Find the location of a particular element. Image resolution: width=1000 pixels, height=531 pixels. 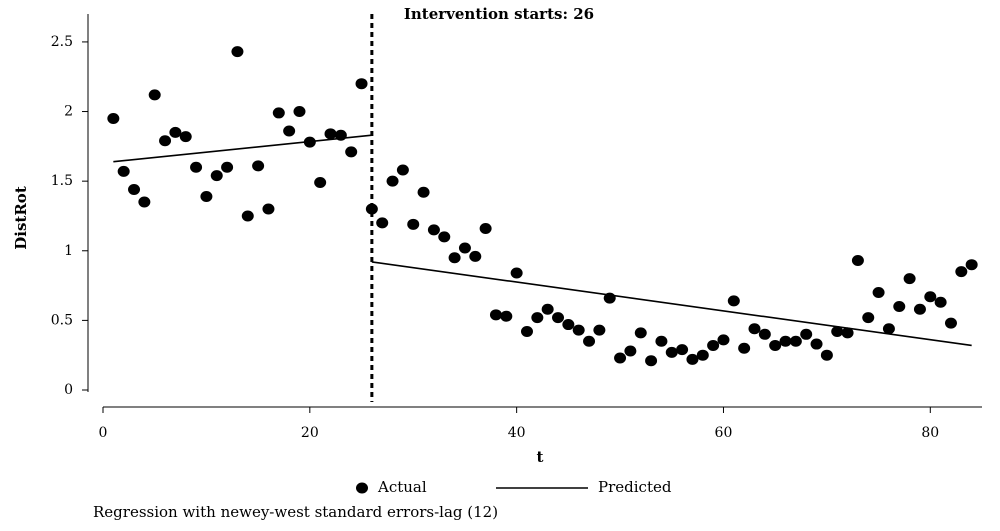

intervention-label: Intervention starts: 26 is located at coordinates (499, 14).